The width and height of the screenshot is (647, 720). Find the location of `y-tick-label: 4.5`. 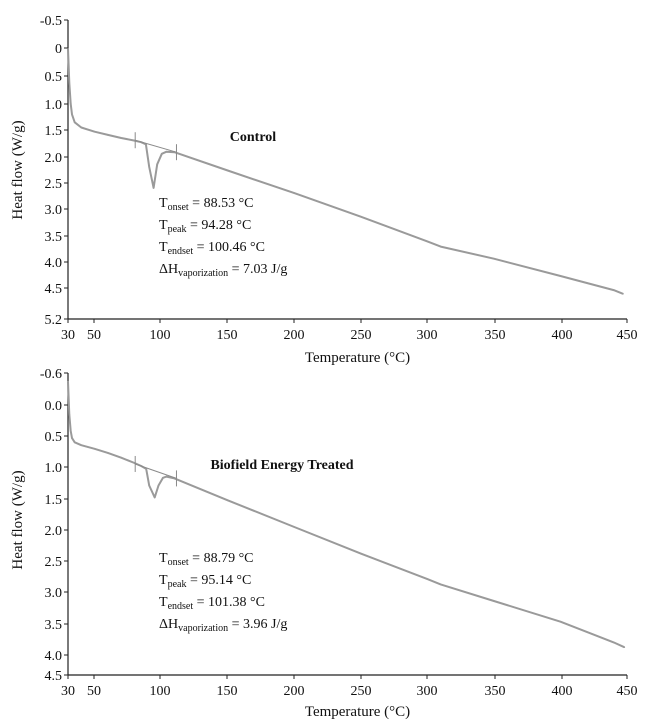

y-tick-label: 4.5 is located at coordinates (54, 289).